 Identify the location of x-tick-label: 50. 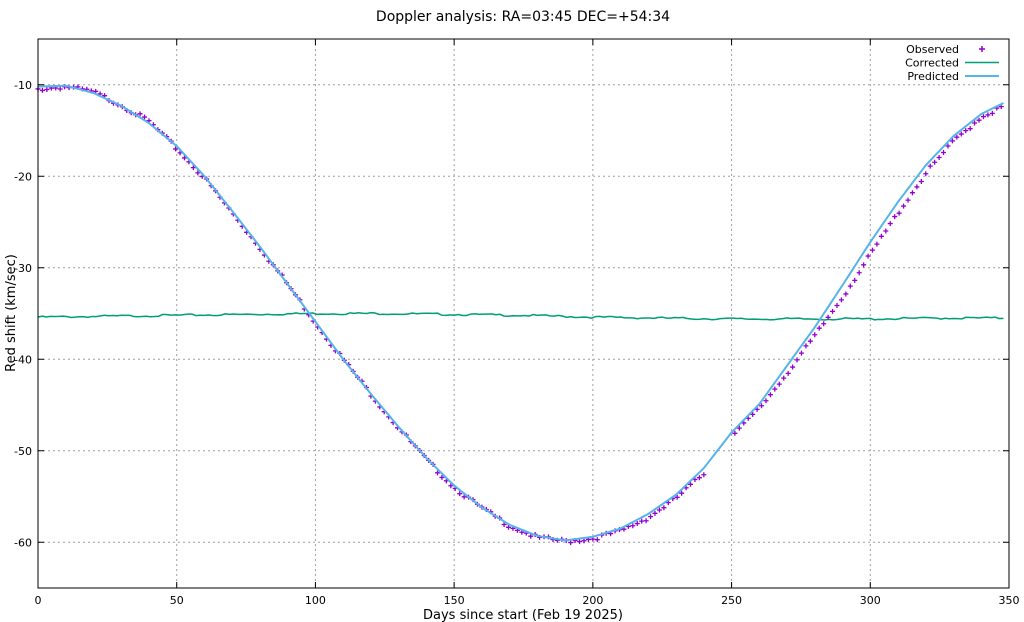
(177, 600).